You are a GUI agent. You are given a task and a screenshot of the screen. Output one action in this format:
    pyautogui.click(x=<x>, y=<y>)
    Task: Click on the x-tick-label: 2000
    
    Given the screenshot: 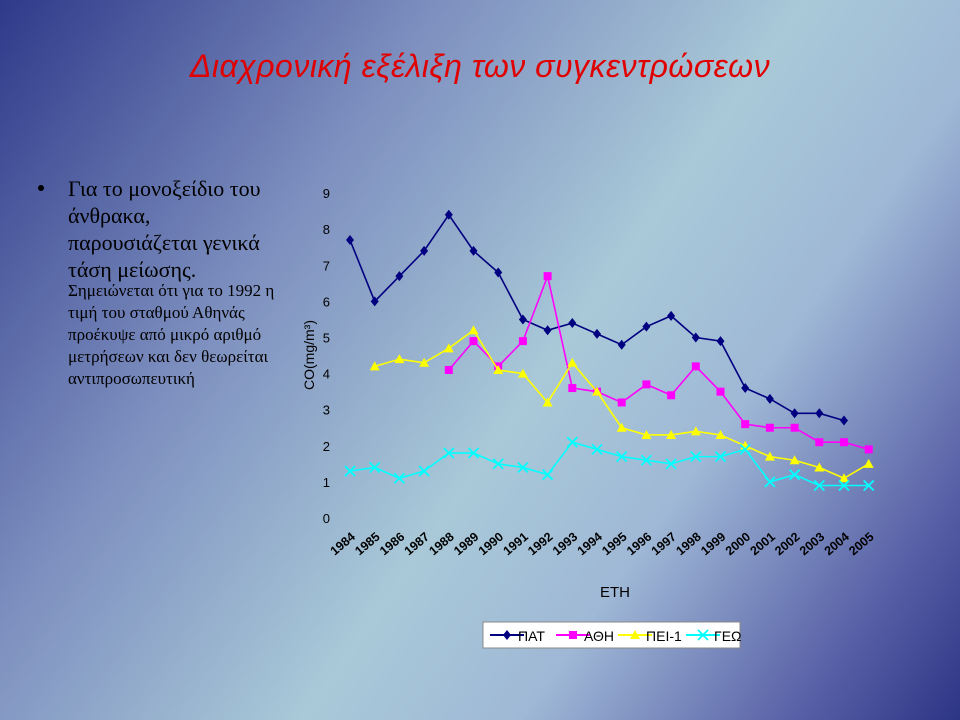 What is the action you would take?
    pyautogui.click(x=738, y=544)
    